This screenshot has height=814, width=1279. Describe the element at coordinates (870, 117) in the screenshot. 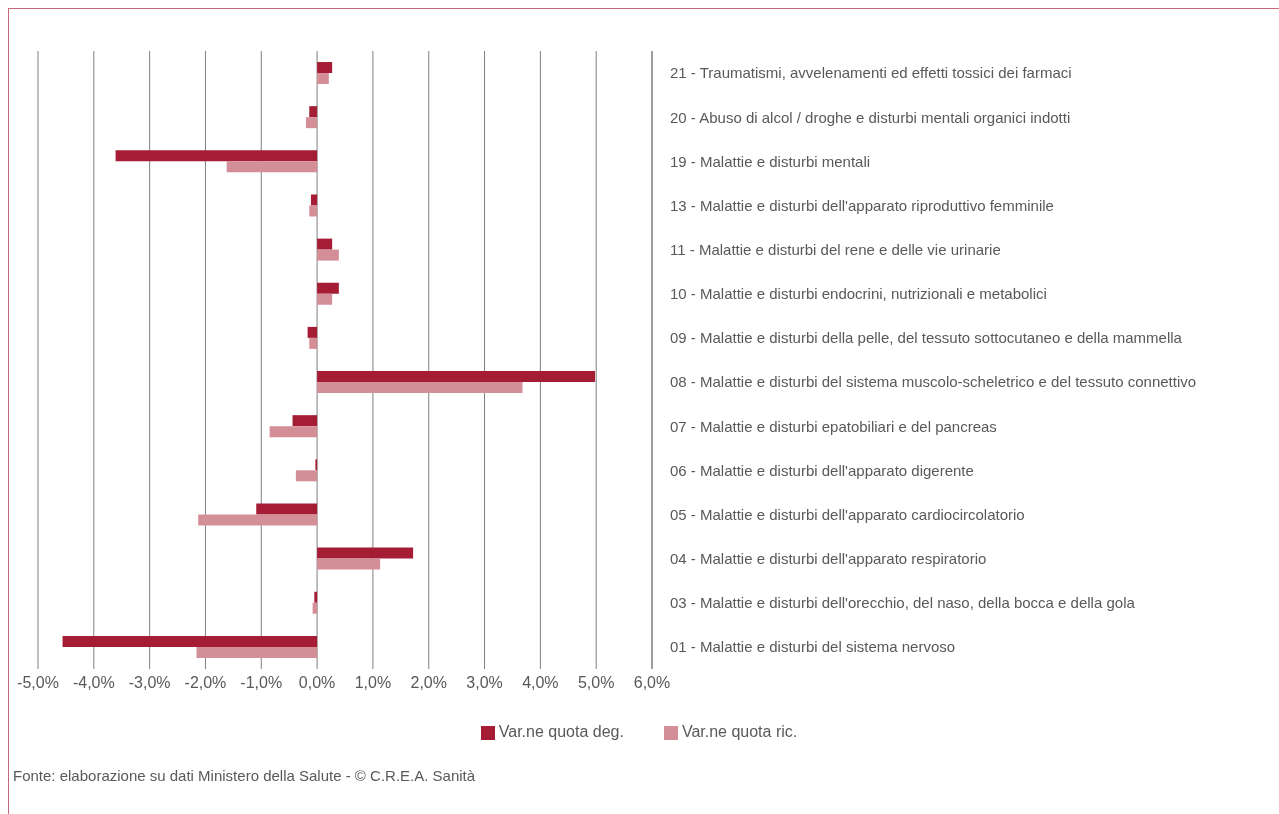

I see `y-tick-label: 20 - Abuso di alcol / droghe e disturbi mentali organici indotti` at that location.